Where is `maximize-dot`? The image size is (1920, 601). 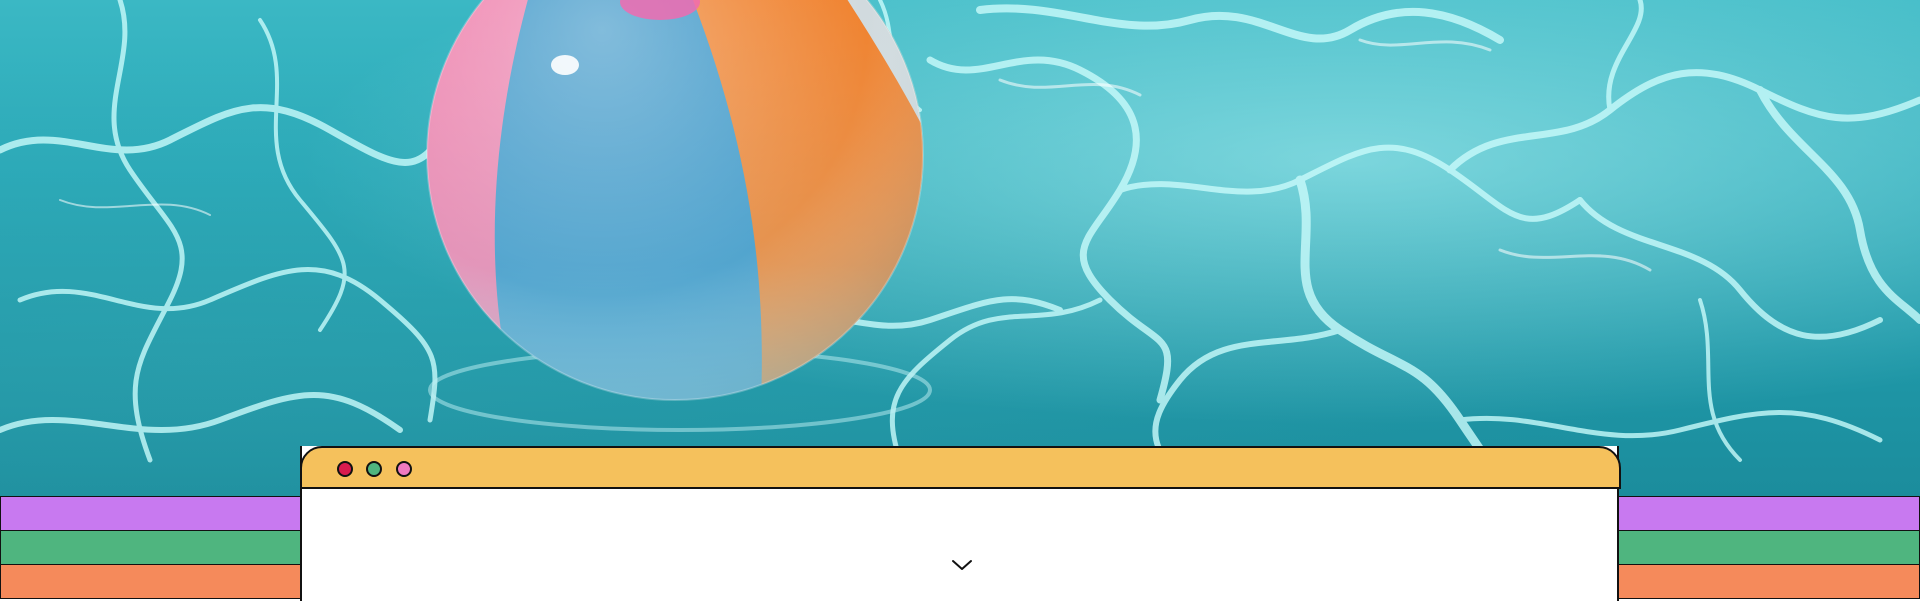
maximize-dot is located at coordinates (404, 469).